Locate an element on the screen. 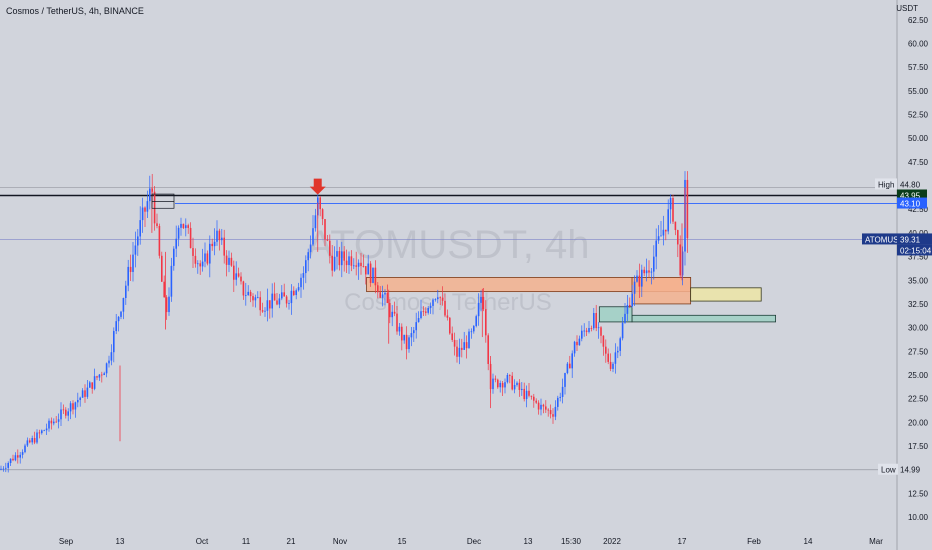 This screenshot has height=550, width=932. countdown-label: 02:15:04 is located at coordinates (916, 250).